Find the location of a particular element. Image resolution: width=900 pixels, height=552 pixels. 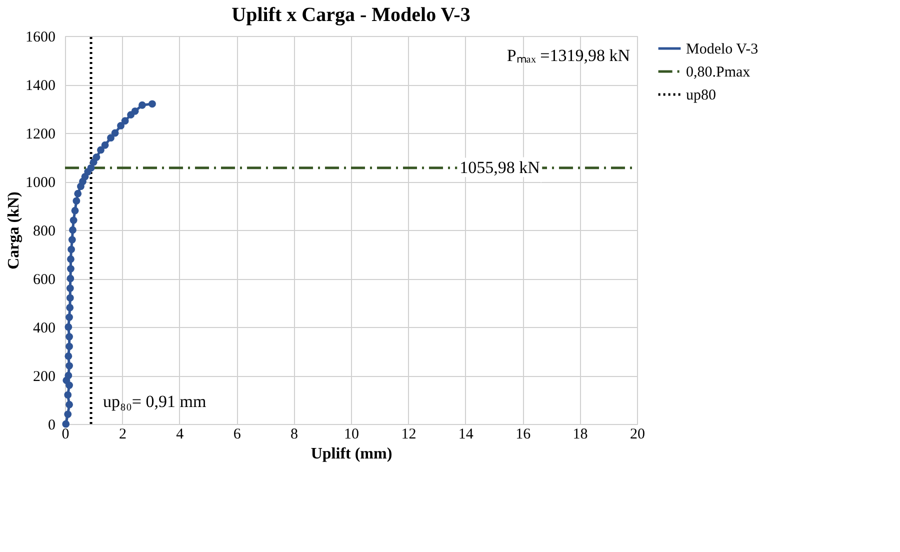

legend-label: 0,80.Pmax is located at coordinates (718, 72).